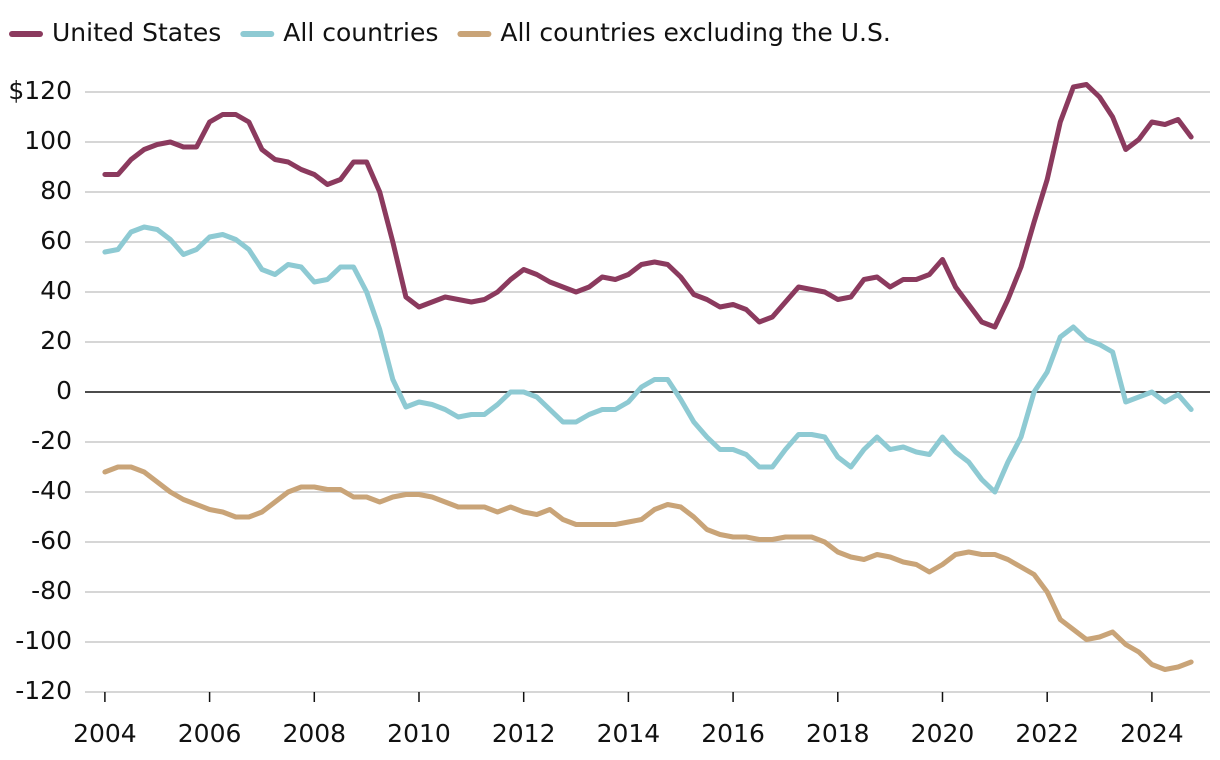  I want to click on y-tick-label: -80, so click(51, 590).